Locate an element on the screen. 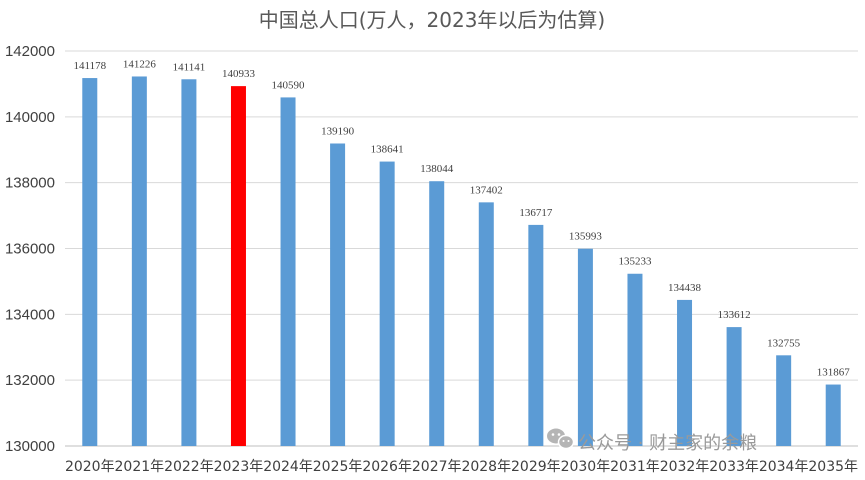  y-tick-label: 130000 is located at coordinates (30, 446).